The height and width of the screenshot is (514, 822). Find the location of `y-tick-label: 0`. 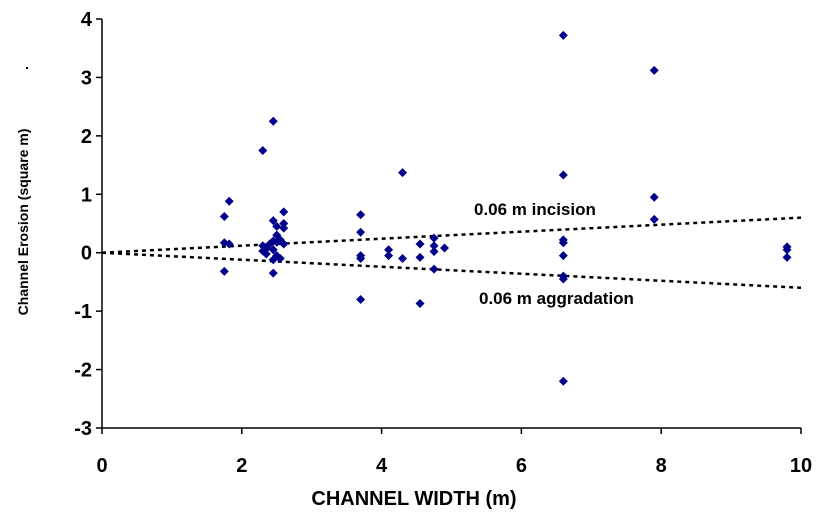

y-tick-label: 0 is located at coordinates (86, 254).